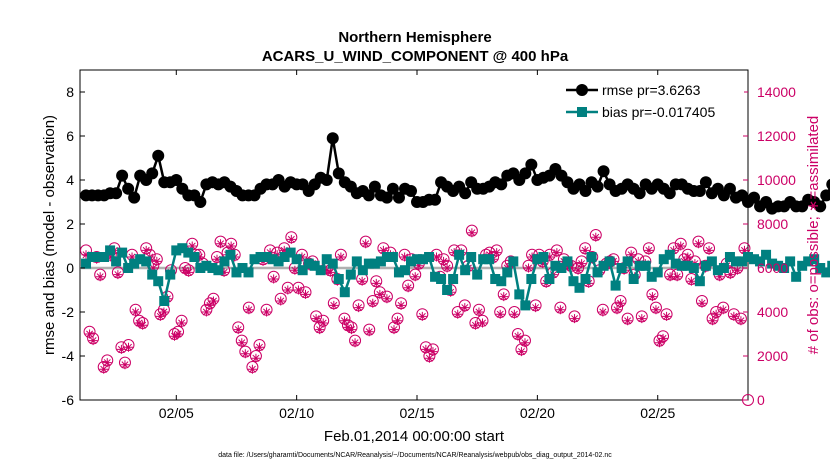 The height and width of the screenshot is (470, 830). I want to click on chart-title-line-1: Northern Hemisphere, so click(414, 37).